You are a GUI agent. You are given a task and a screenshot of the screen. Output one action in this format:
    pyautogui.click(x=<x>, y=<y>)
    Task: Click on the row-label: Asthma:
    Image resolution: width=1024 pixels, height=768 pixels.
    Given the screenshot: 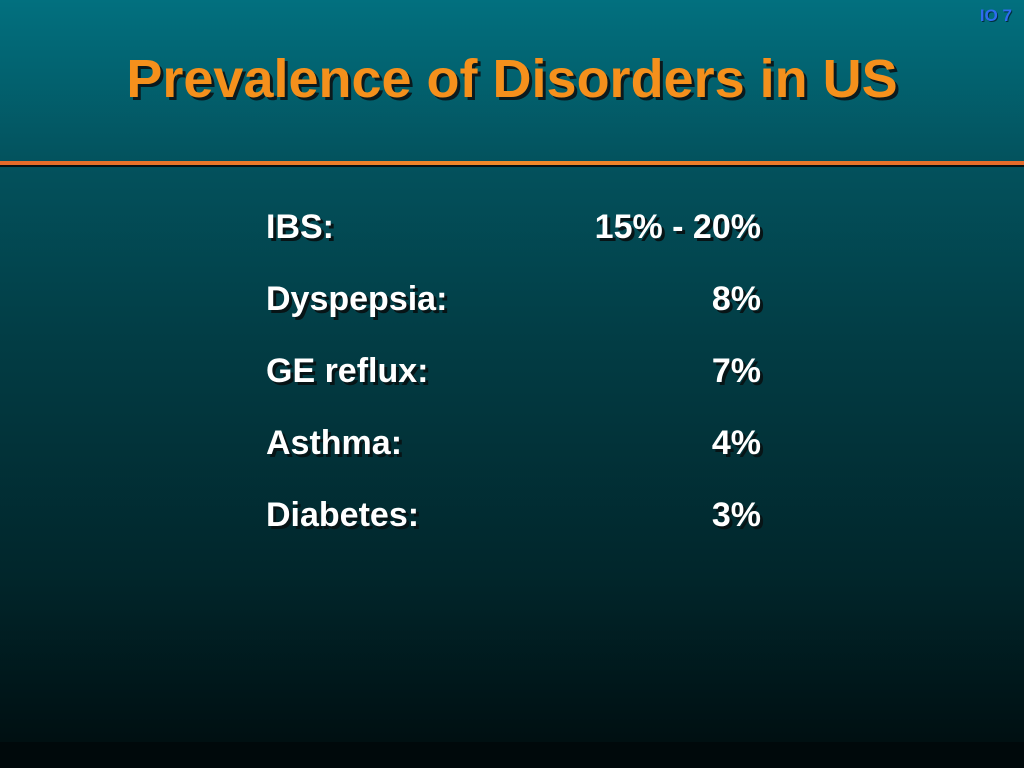 What is the action you would take?
    pyautogui.click(x=334, y=443)
    